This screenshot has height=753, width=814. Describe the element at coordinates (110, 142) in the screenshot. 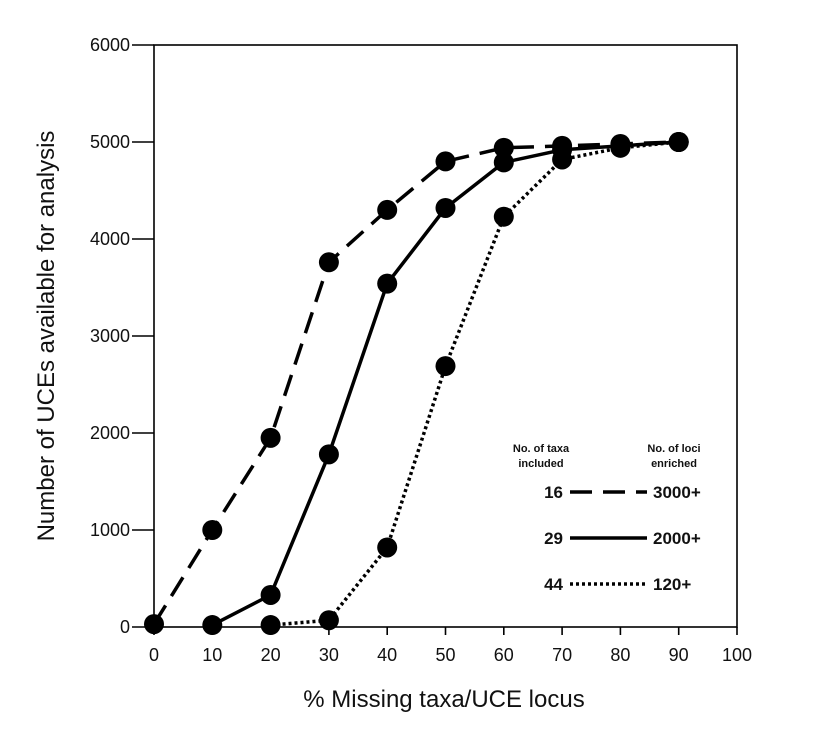

I see `y-tick-label: 5000` at that location.